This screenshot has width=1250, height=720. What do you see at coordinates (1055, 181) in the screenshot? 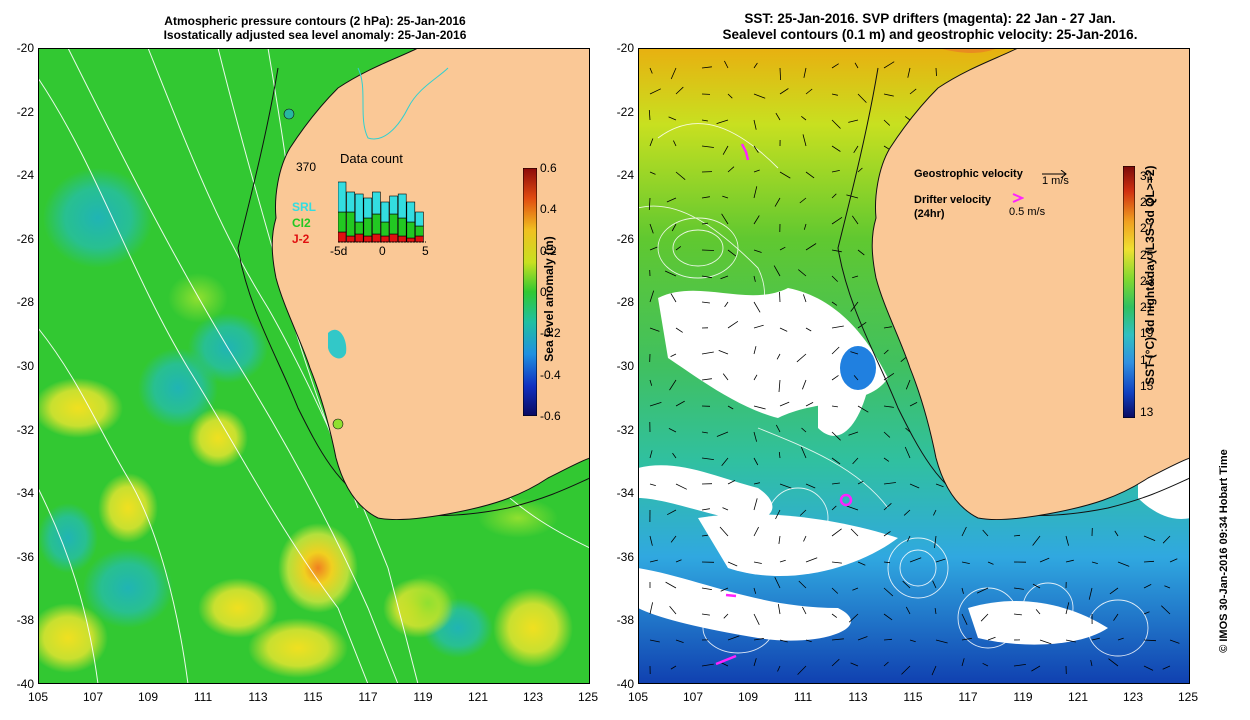
I see `geostrophic-scale-value: 1 m/s` at bounding box center [1055, 181].